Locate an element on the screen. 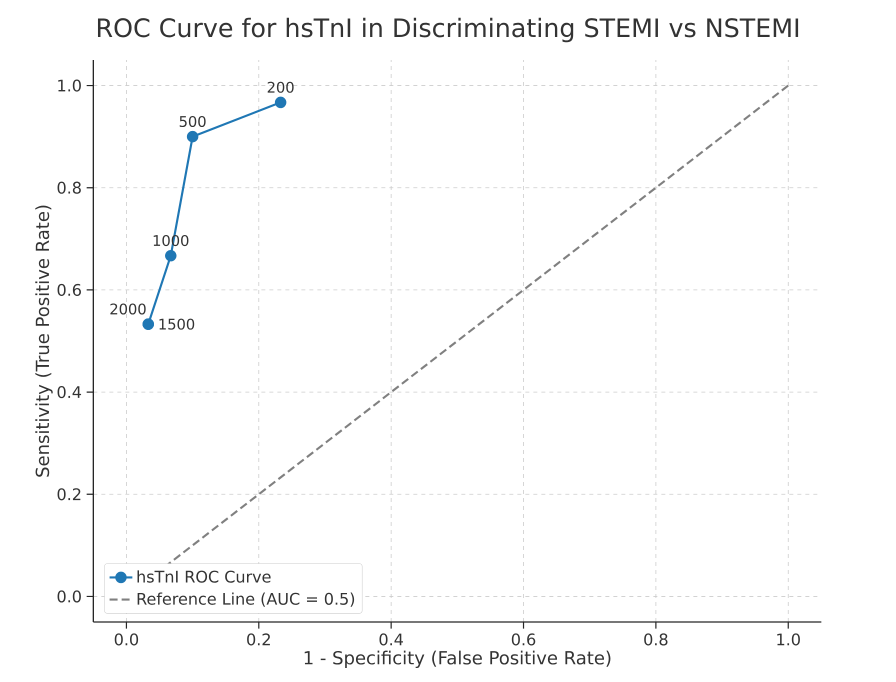  x-axis-title: 1 - Specificity (False Positive Rate) is located at coordinates (457, 659).